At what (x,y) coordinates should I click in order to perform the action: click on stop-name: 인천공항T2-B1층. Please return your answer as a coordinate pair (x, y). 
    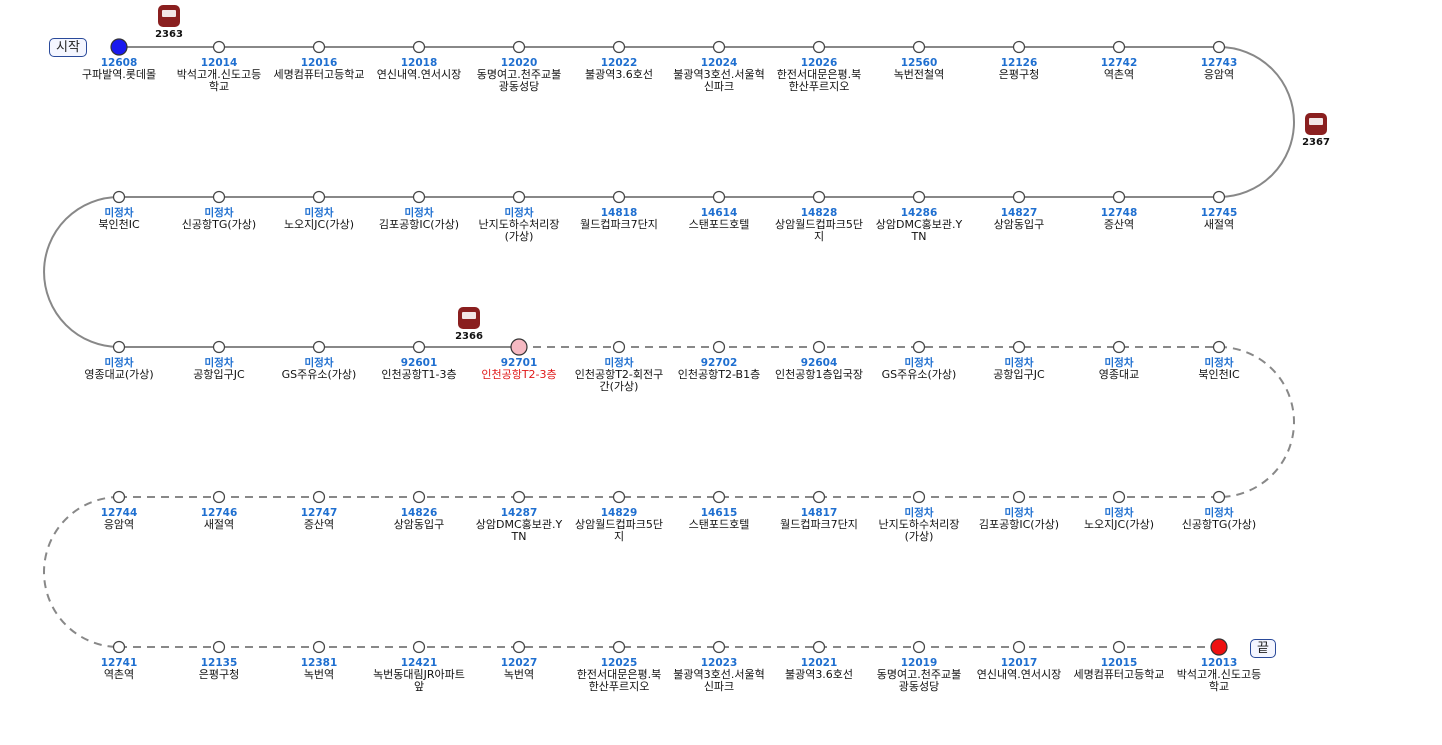
    Looking at the image, I should click on (719, 374).